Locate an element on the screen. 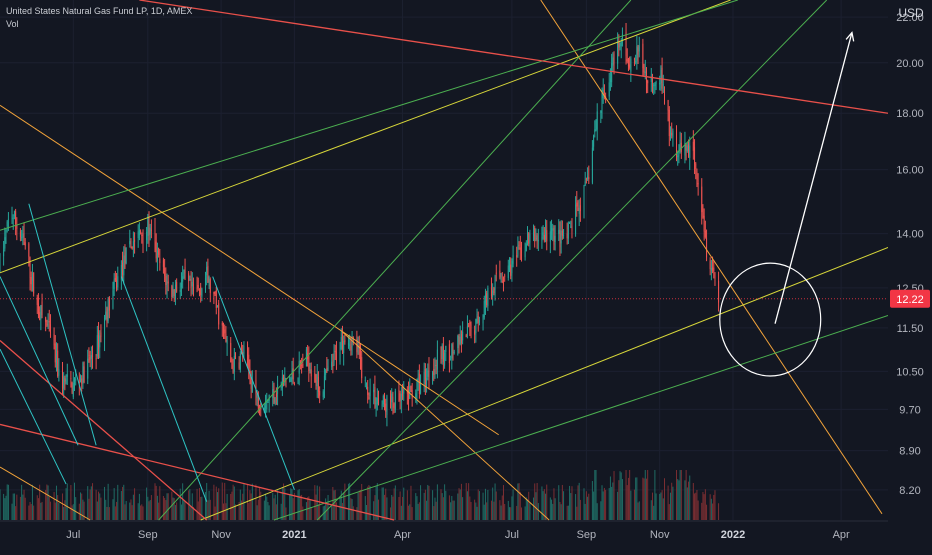 This screenshot has width=932, height=555. x-tick-label: 2022 is located at coordinates (733, 535).